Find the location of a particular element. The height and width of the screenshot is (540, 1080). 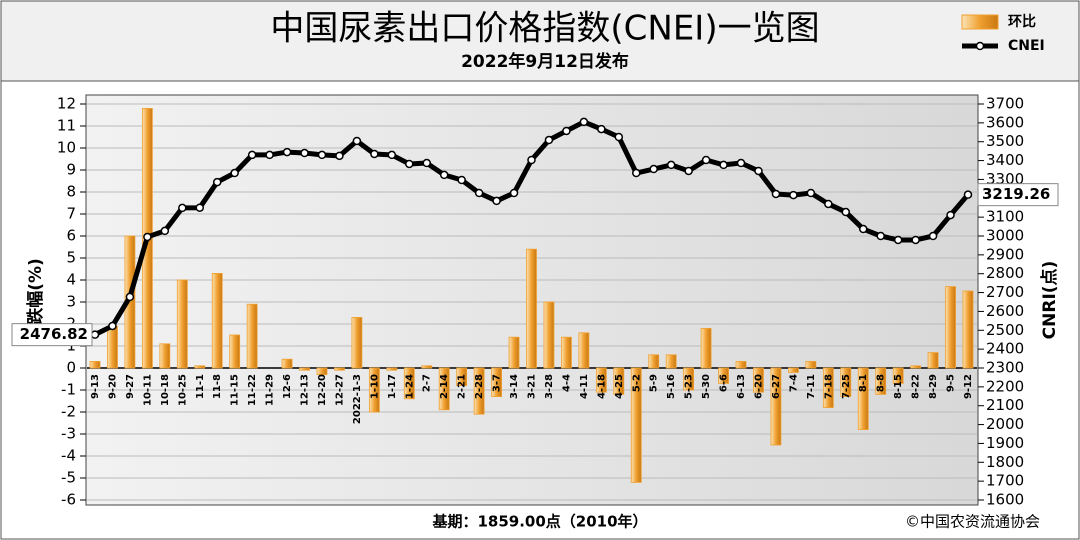

x-tick-label: 11-29 is located at coordinates (270, 390).